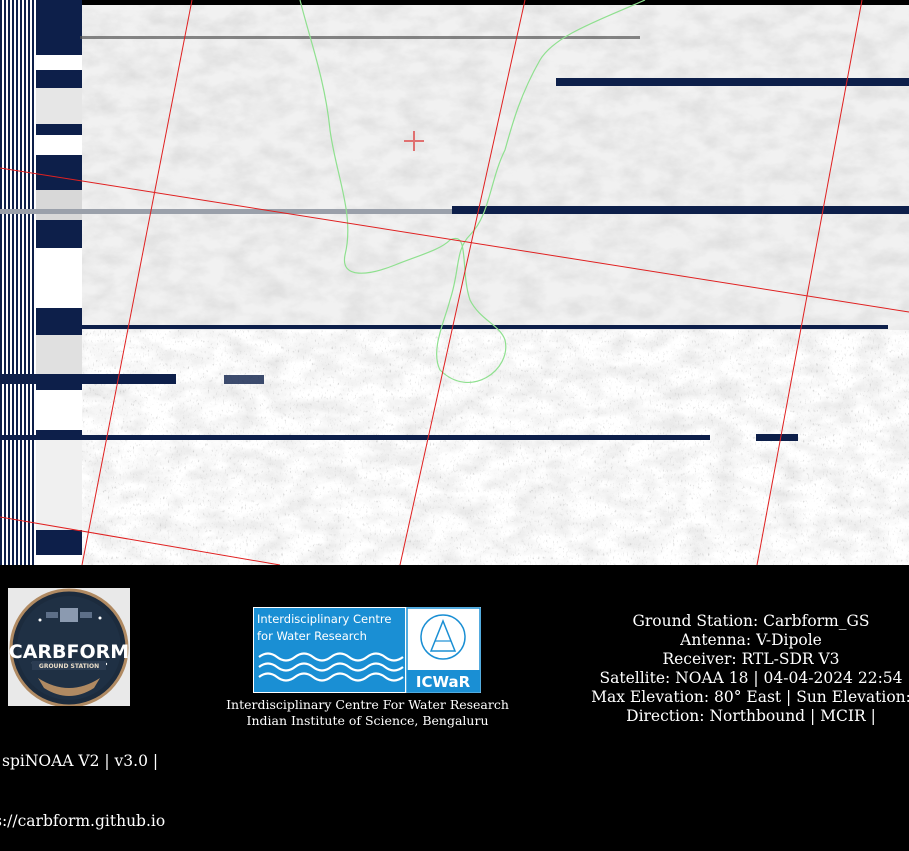 Image resolution: width=909 pixels, height=851 pixels. What do you see at coordinates (80, 761) in the screenshot?
I see `software-version: spiNOAA V2 | v3.0 |` at bounding box center [80, 761].